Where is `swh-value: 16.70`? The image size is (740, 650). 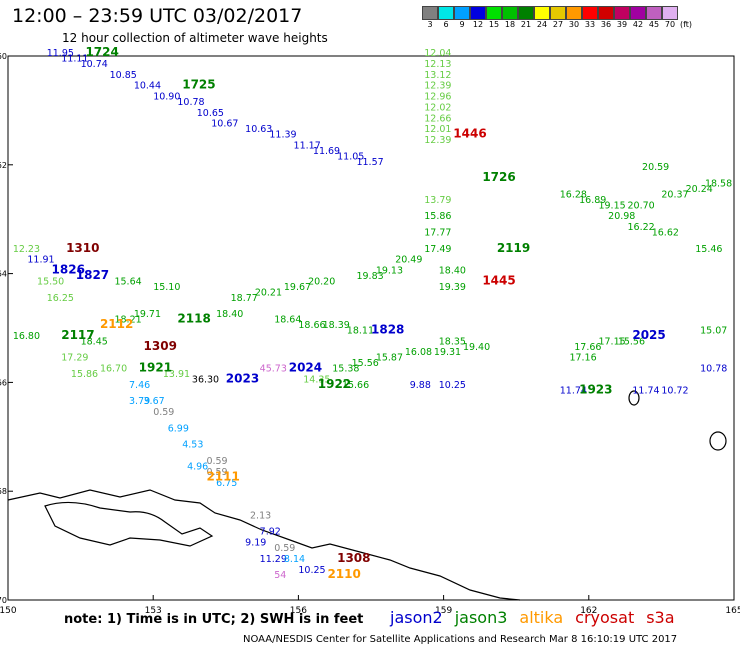 swh-value: 16.70 is located at coordinates (113, 369).